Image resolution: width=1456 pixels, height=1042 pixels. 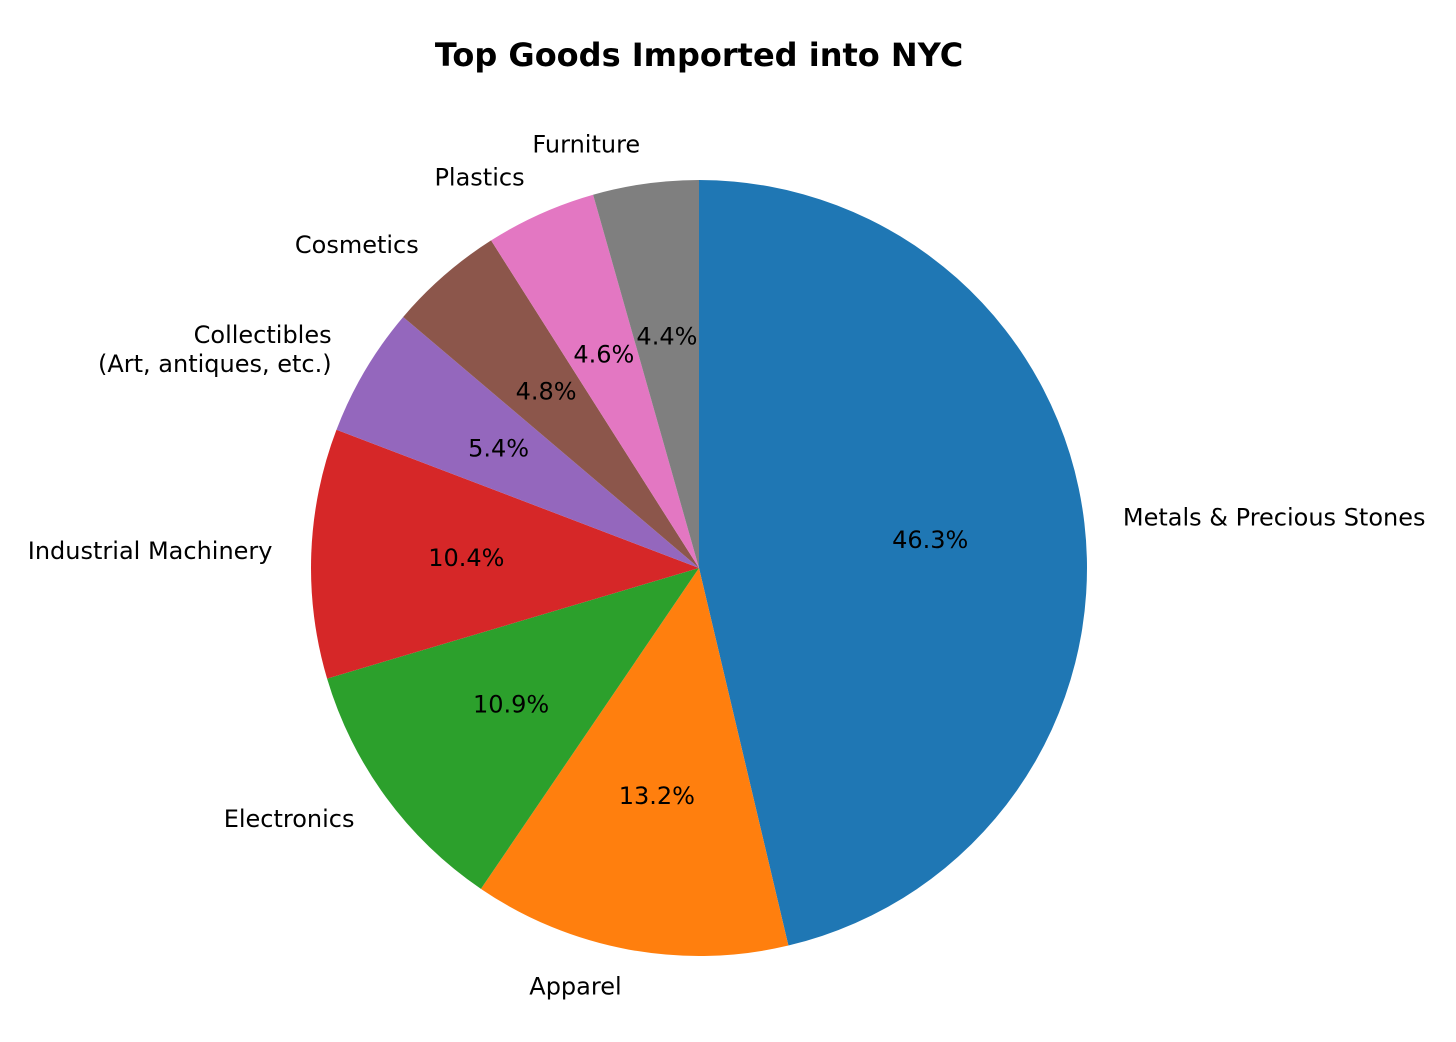 What do you see at coordinates (699, 55) in the screenshot?
I see `chart-title: Top Goods Imported into NYC` at bounding box center [699, 55].